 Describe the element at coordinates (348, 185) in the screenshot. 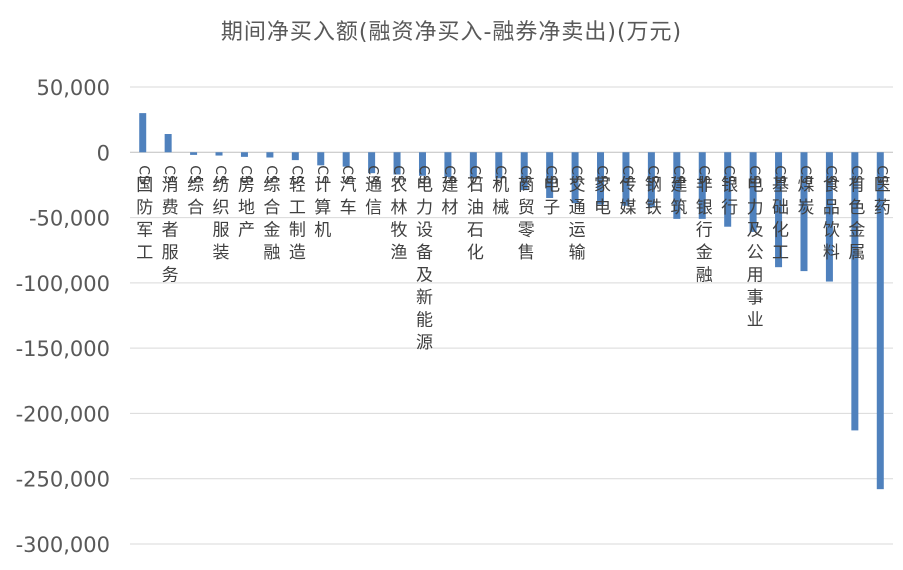

I see `svg-text: 汽` at that location.